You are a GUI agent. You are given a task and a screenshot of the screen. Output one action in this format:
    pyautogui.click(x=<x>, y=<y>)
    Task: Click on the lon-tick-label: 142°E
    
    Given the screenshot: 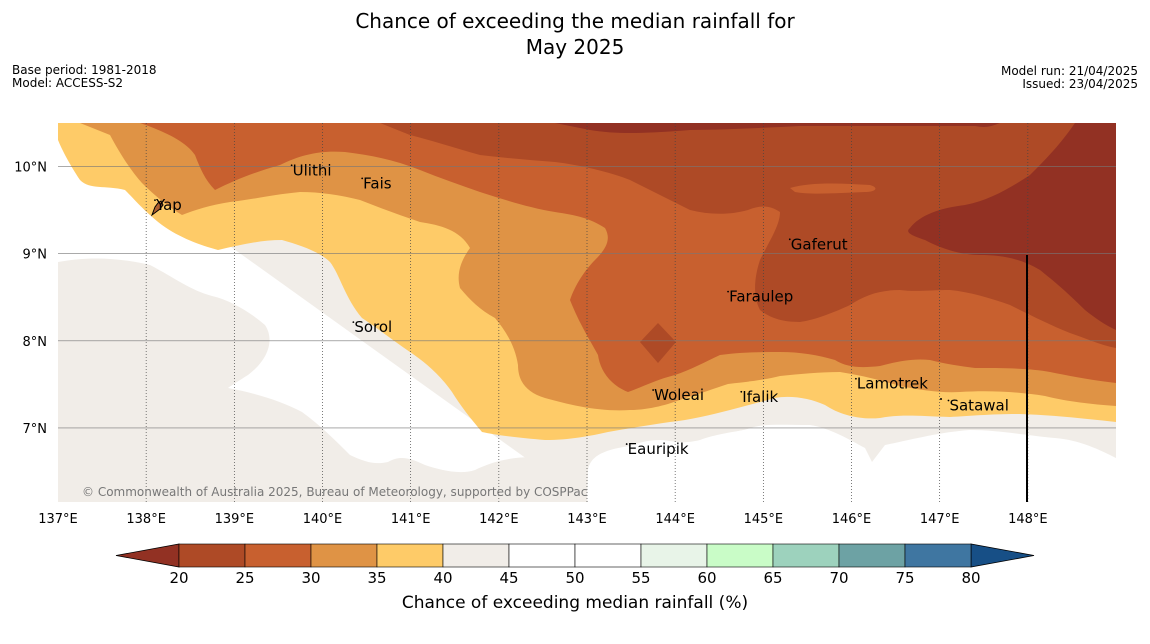 What is the action you would take?
    pyautogui.click(x=499, y=519)
    